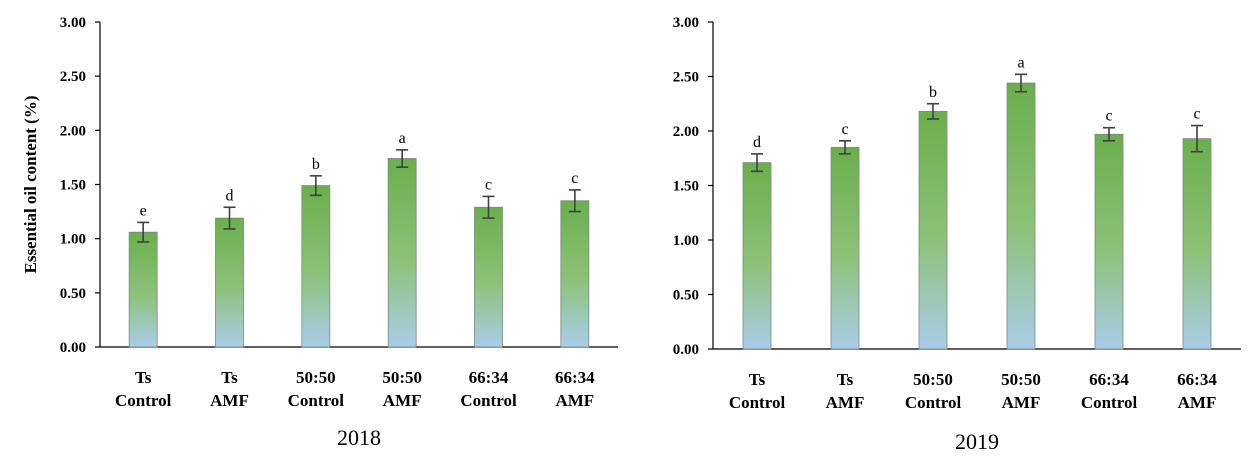 Image resolution: width=1251 pixels, height=458 pixels. What do you see at coordinates (143, 210) in the screenshot?
I see `significance-label: e` at bounding box center [143, 210].